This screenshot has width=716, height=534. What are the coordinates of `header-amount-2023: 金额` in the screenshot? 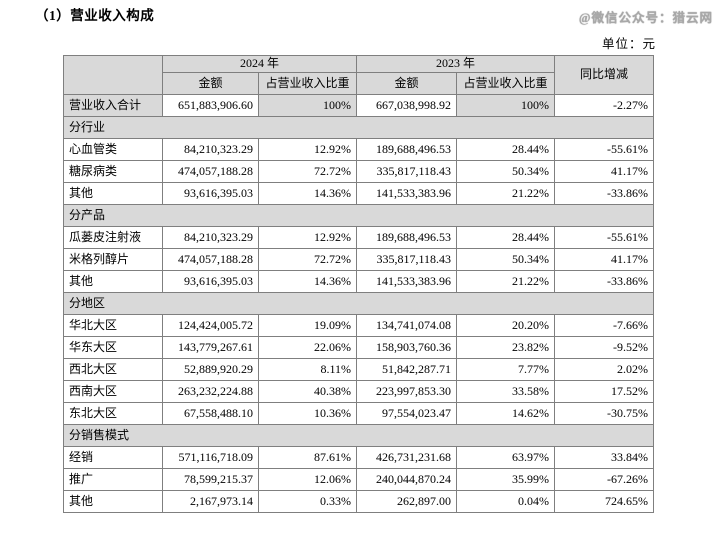 It's located at (407, 83).